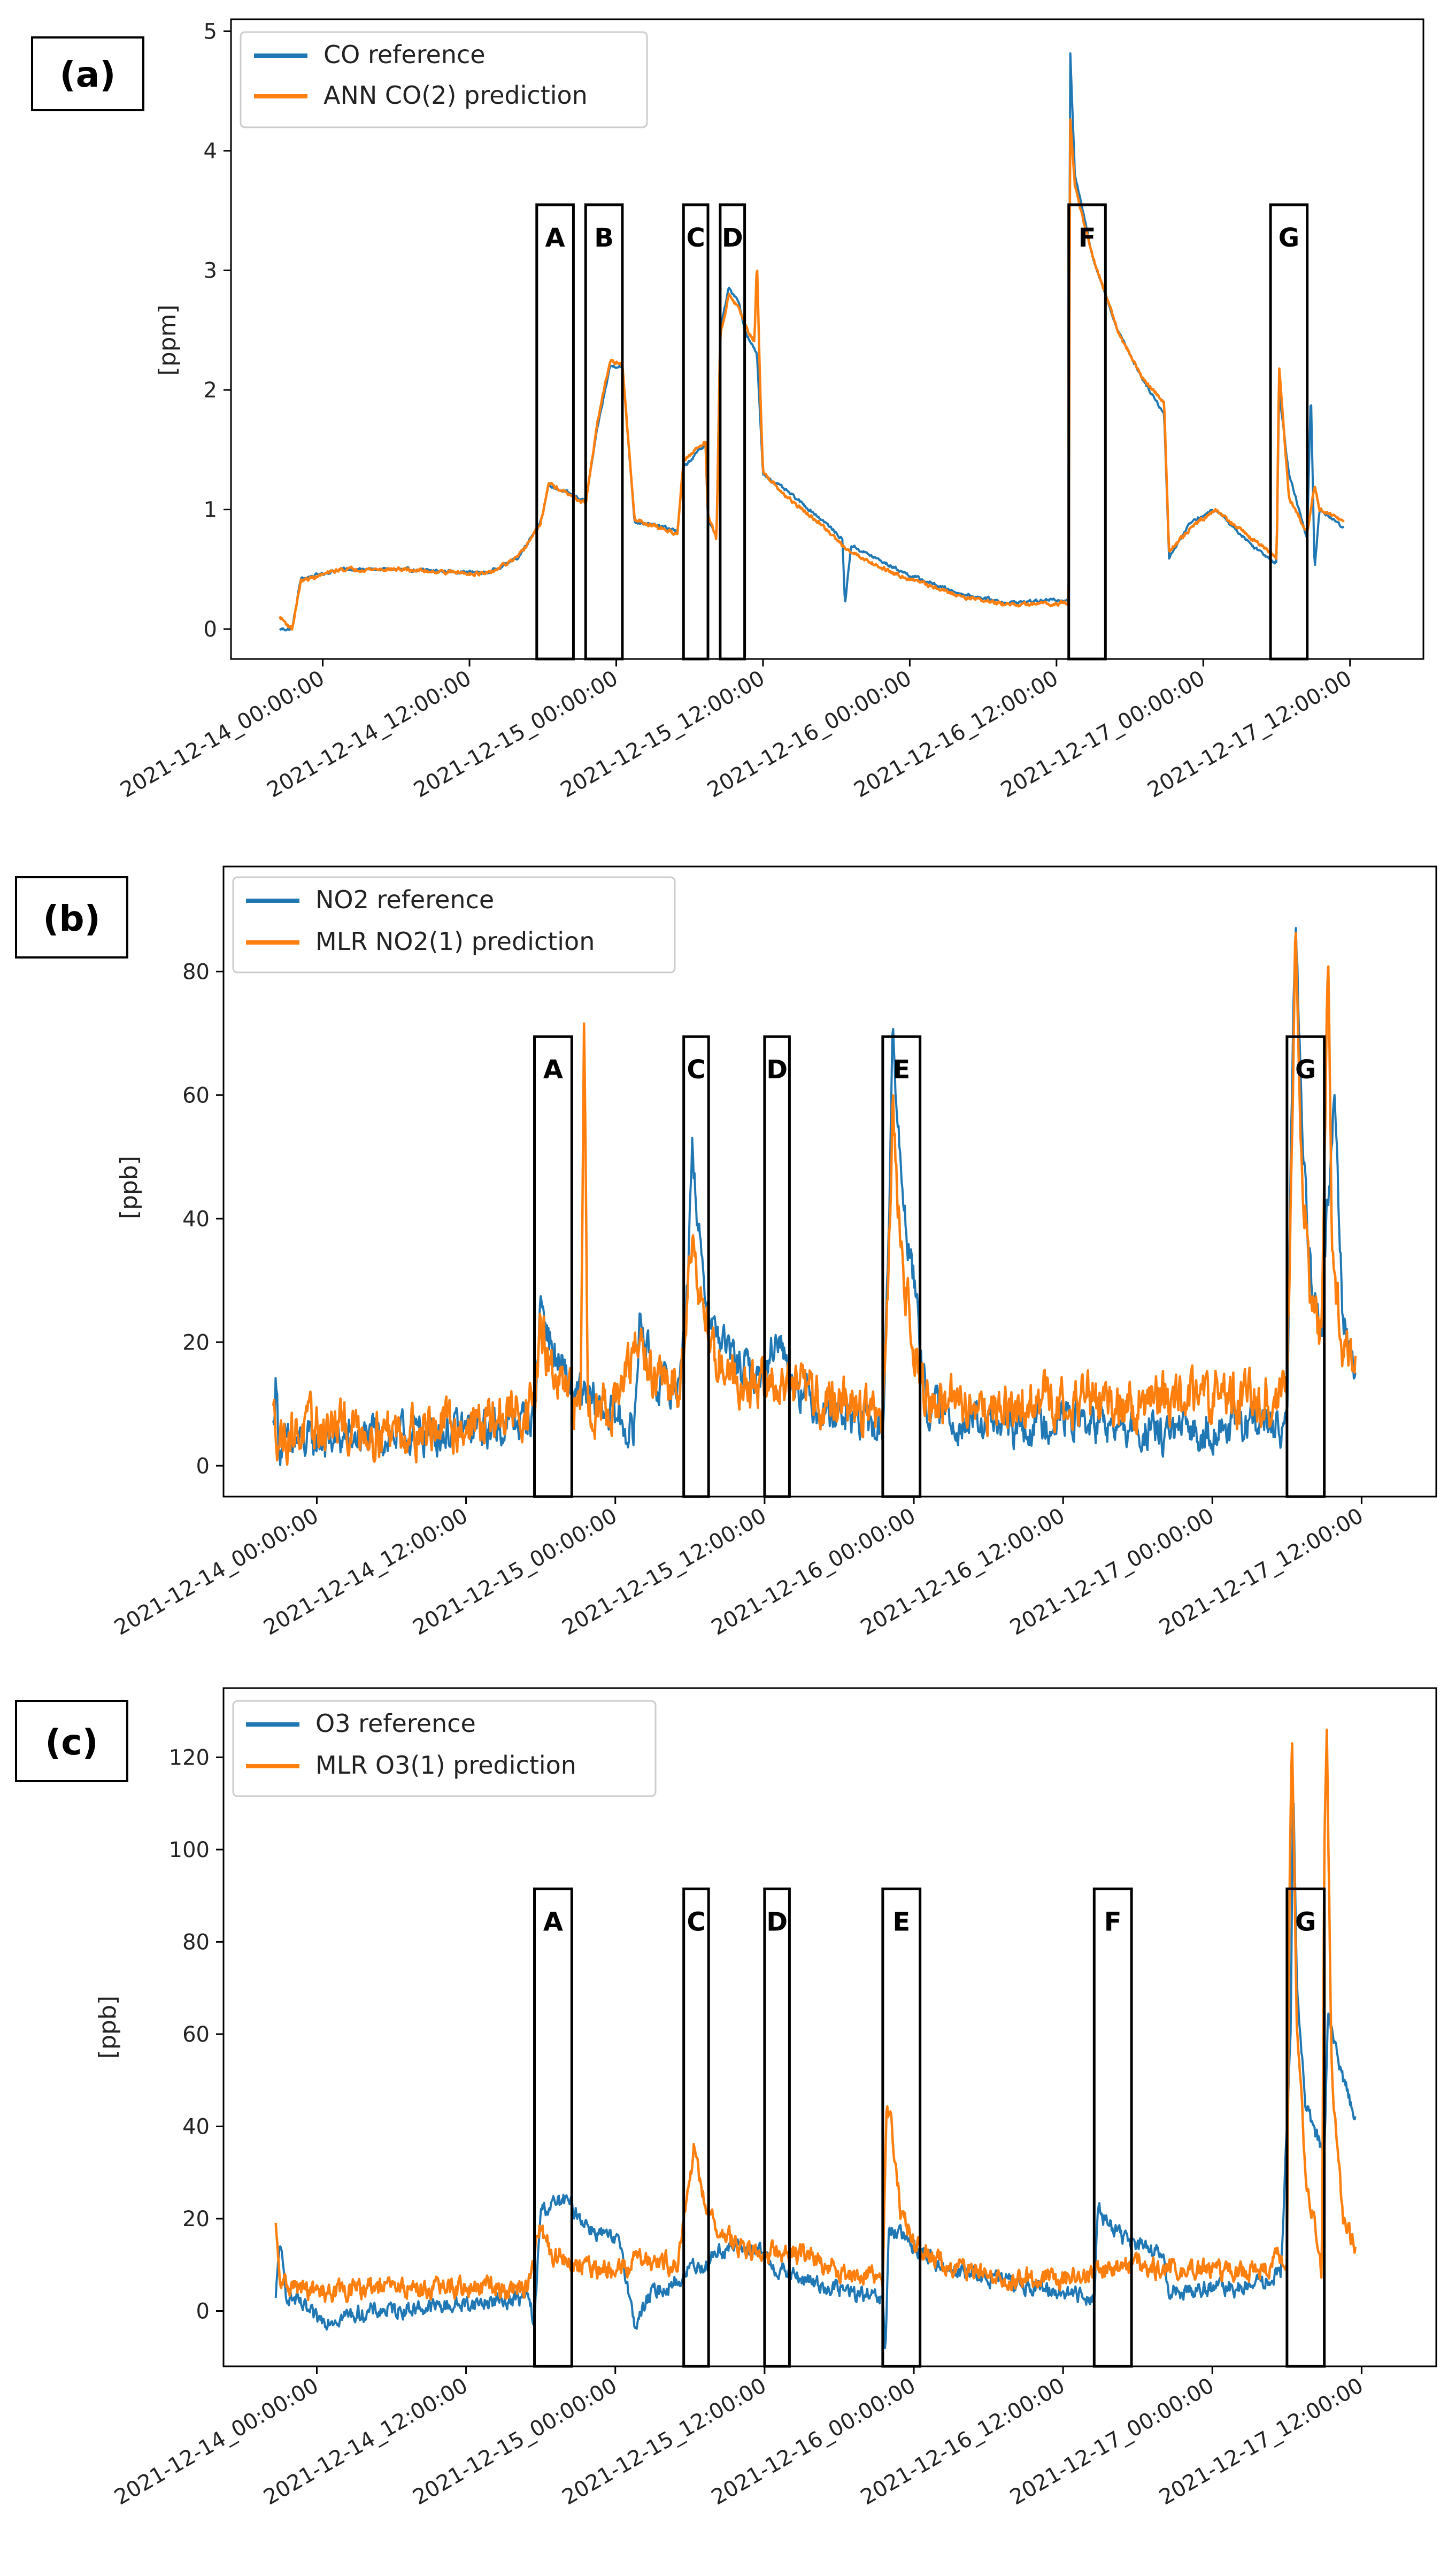 This screenshot has width=1448, height=2576. What do you see at coordinates (395, 1723) in the screenshot?
I see `legend-label-reference: O3 reference` at bounding box center [395, 1723].